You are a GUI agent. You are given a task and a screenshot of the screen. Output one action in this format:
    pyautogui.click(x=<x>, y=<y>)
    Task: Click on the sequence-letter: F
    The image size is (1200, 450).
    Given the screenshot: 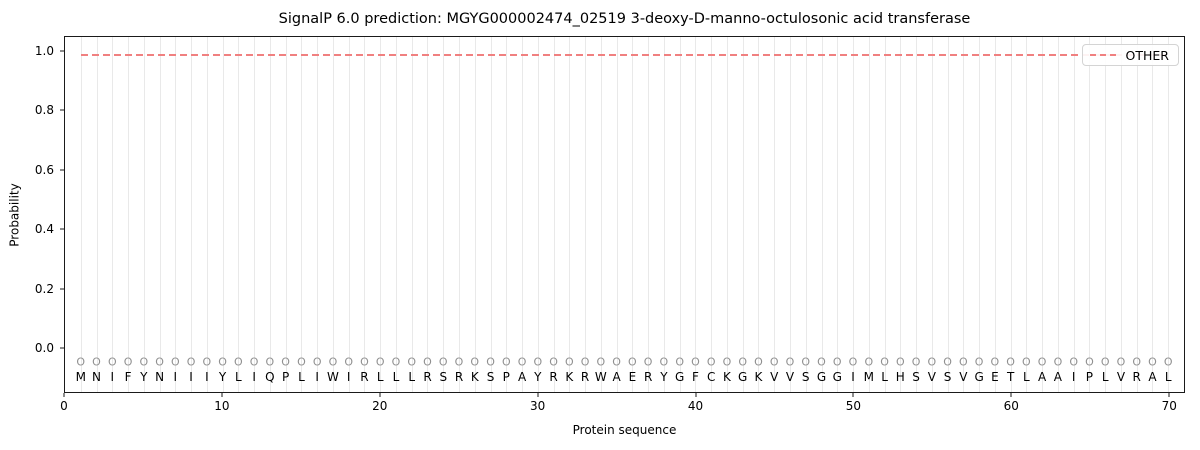 What is the action you would take?
    pyautogui.click(x=695, y=377)
    